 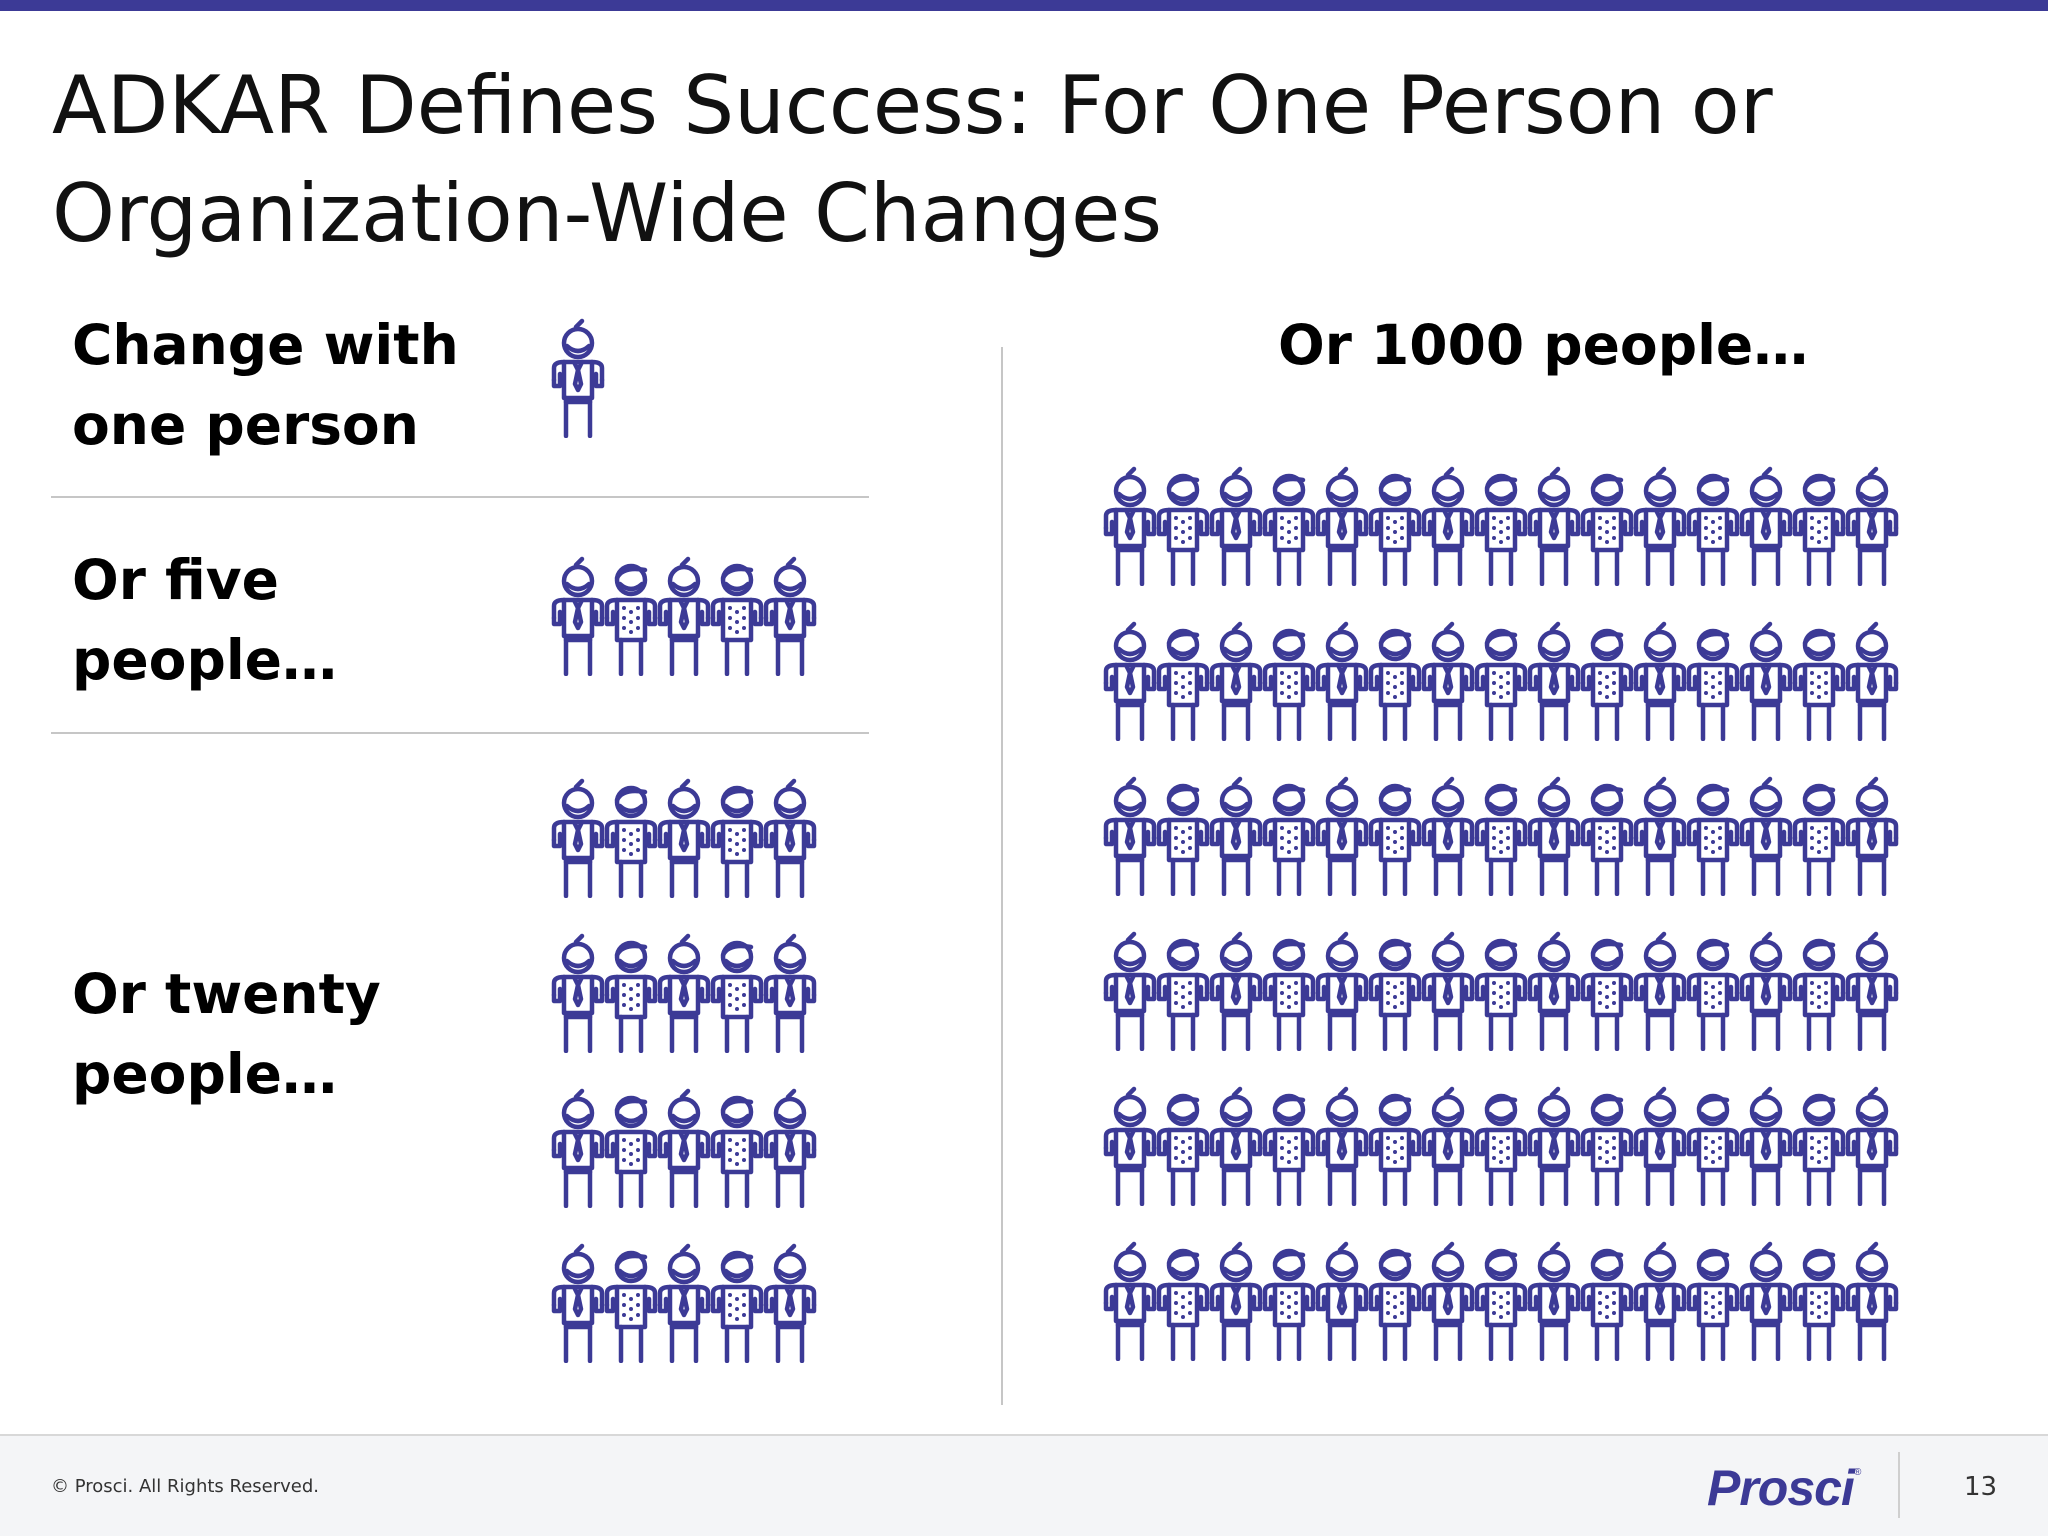 I want to click on divider-five-twenty, so click(x=460, y=733).